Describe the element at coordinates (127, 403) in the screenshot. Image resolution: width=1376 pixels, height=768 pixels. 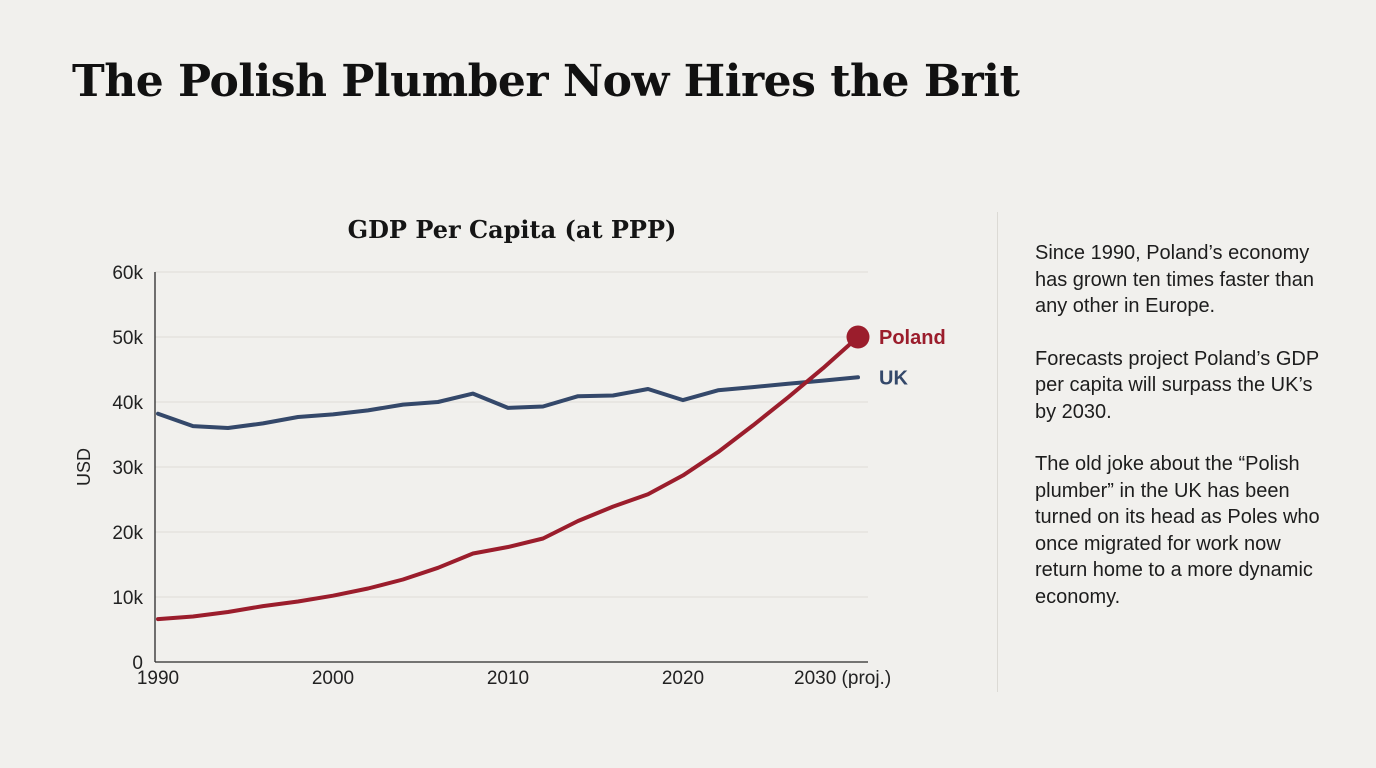
I see `y-tick-label-40k: 40k` at that location.